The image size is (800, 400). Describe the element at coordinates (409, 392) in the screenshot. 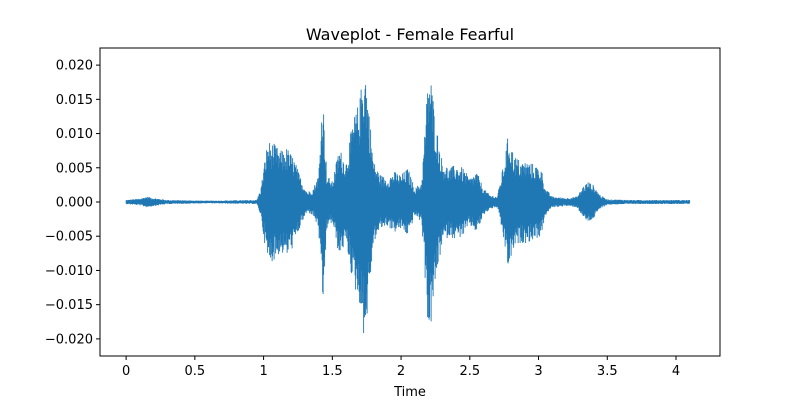

I see `x-axis-label: Time` at that location.